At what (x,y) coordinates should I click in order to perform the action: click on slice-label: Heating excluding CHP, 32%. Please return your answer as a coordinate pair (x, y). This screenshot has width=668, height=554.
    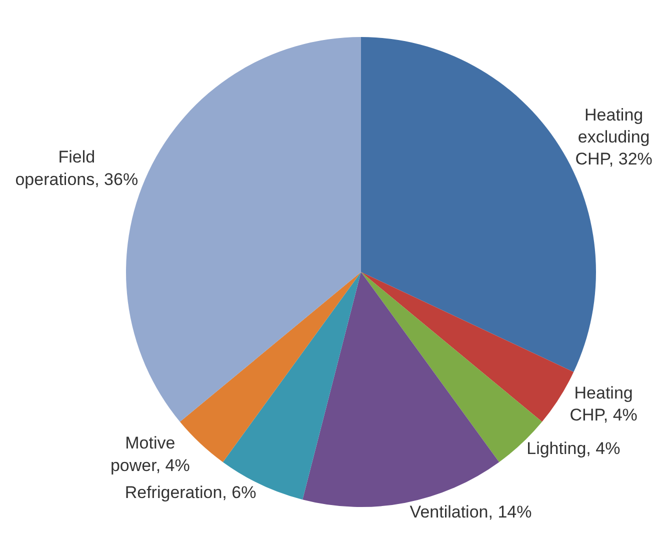
    Looking at the image, I should click on (613, 137).